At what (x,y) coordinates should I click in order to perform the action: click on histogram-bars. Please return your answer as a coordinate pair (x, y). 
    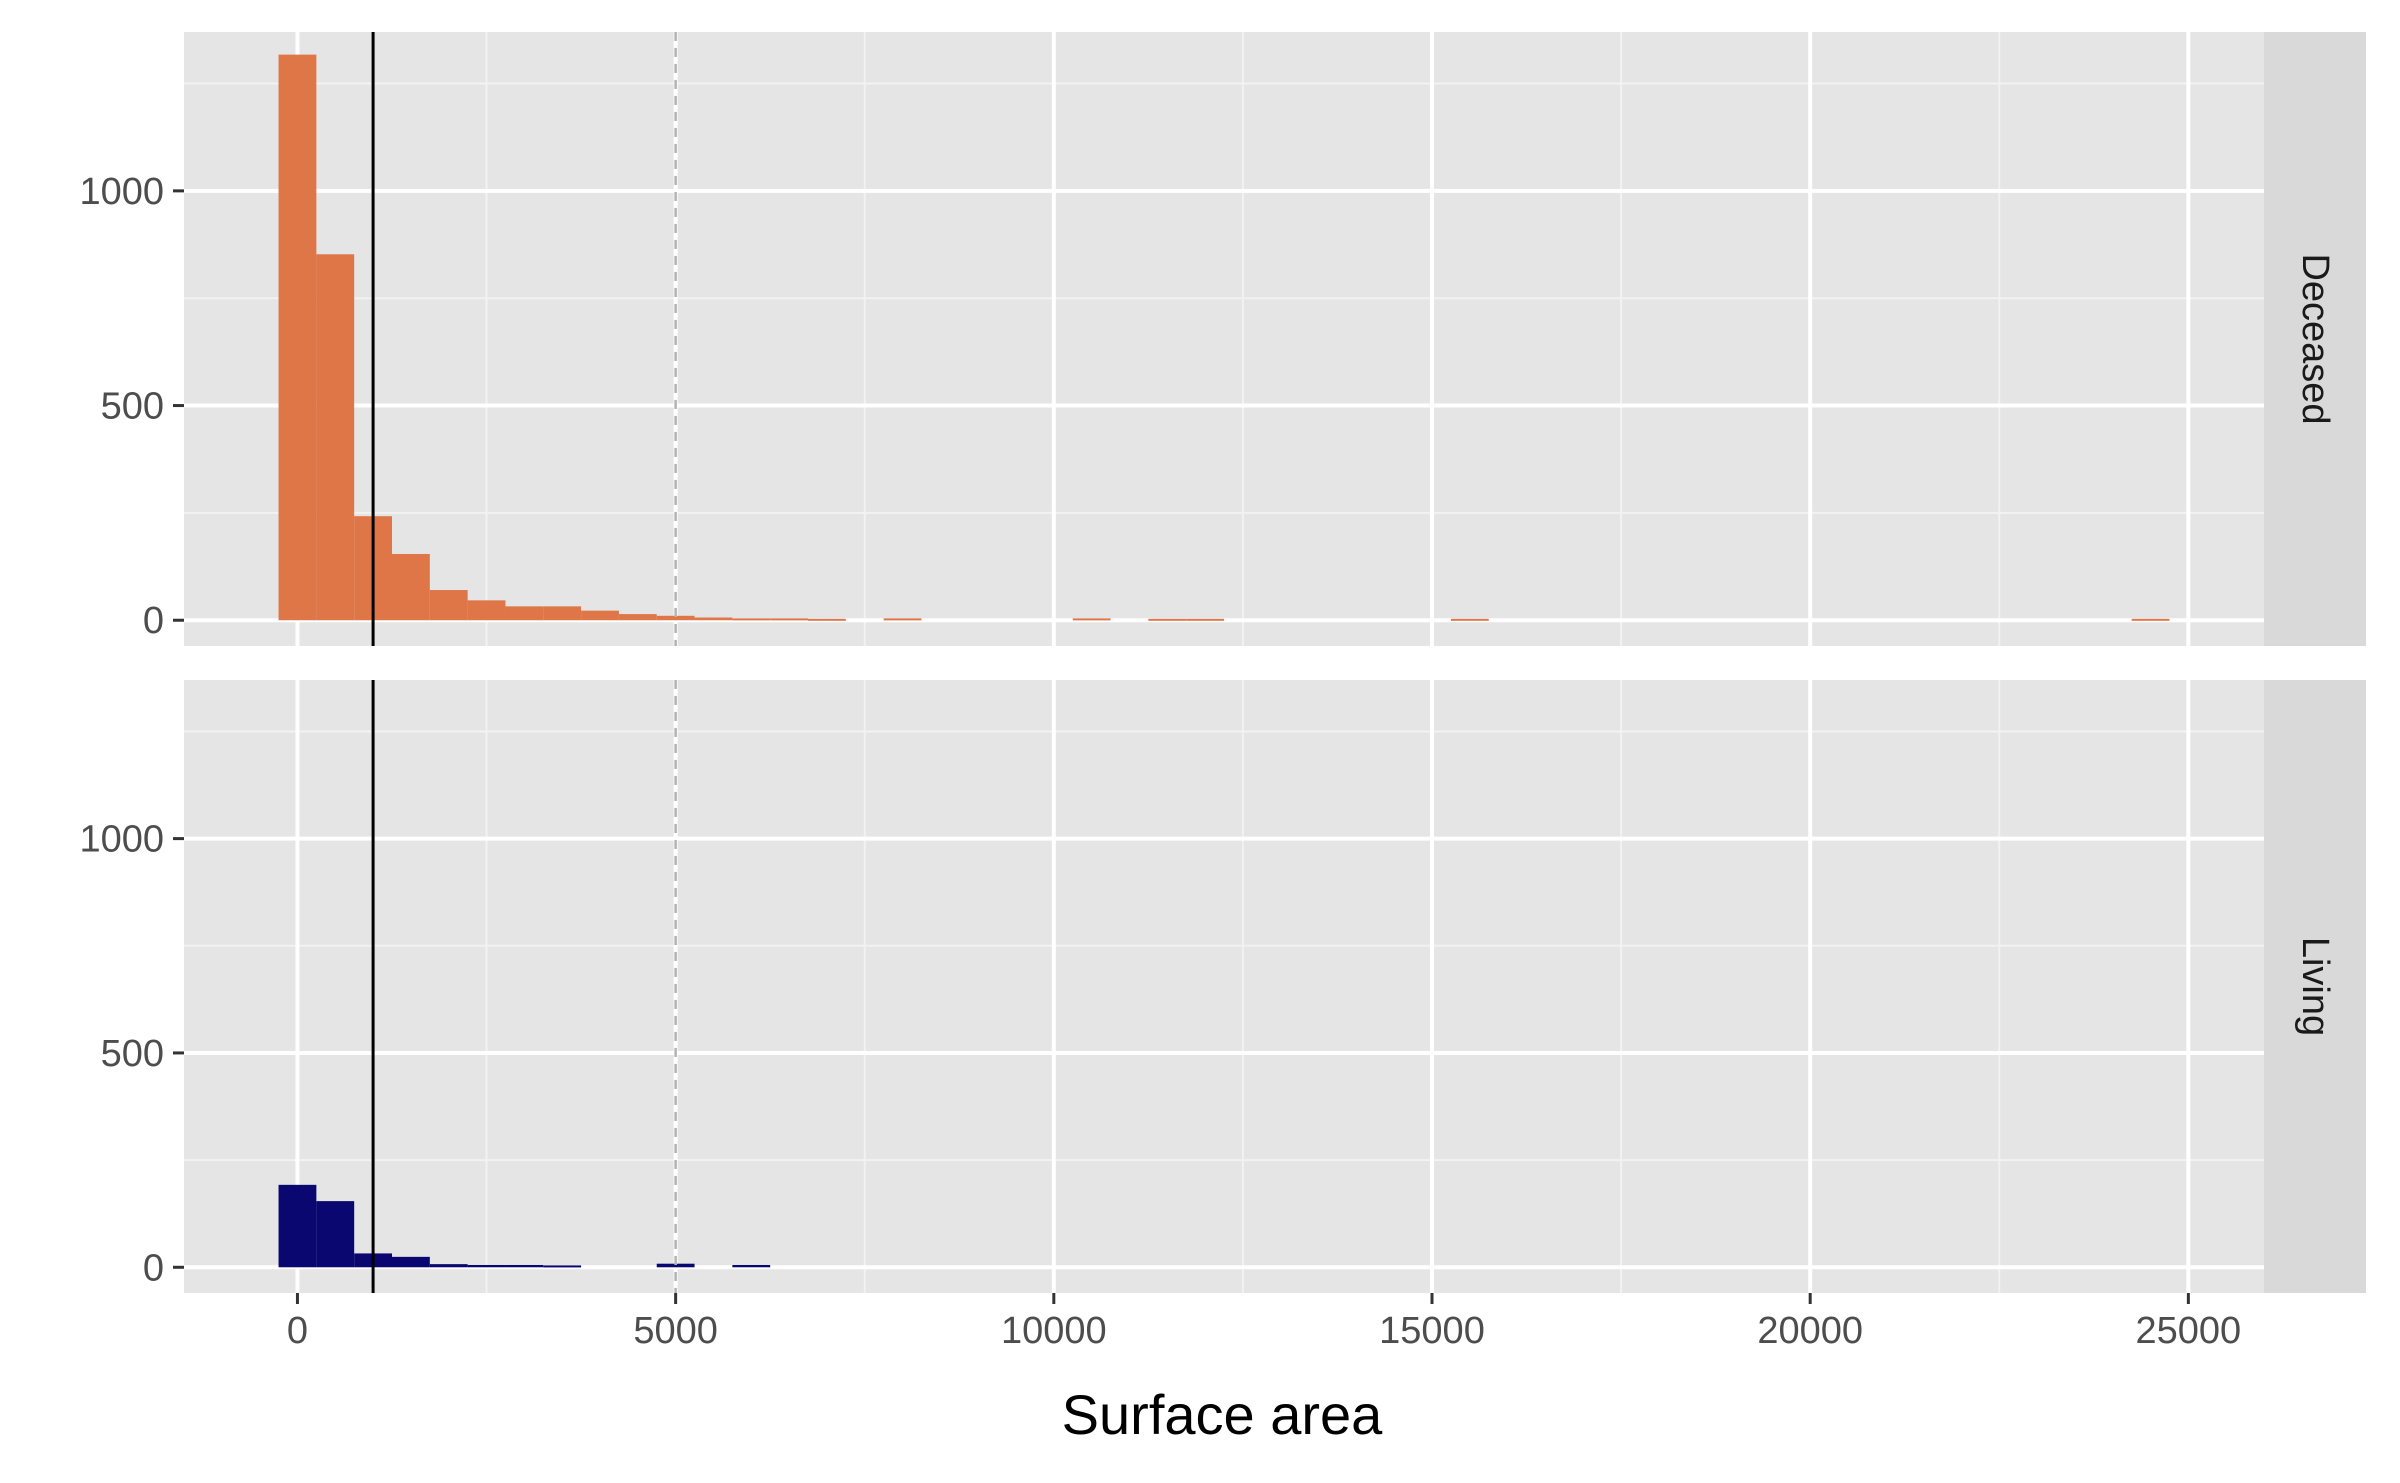
    Looking at the image, I should click on (524, 1226).